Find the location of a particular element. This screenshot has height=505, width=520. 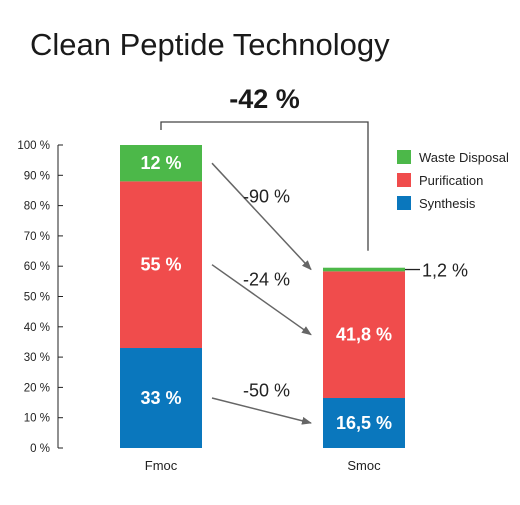

y-tick-label: 30 % is located at coordinates (37, 358).